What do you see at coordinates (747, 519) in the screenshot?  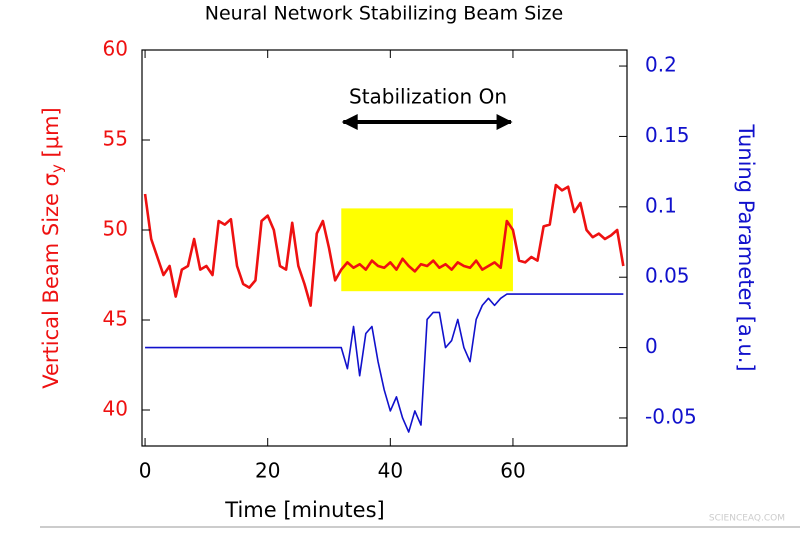 I see `watermark: SCIENCEAQ.COM` at bounding box center [747, 519].